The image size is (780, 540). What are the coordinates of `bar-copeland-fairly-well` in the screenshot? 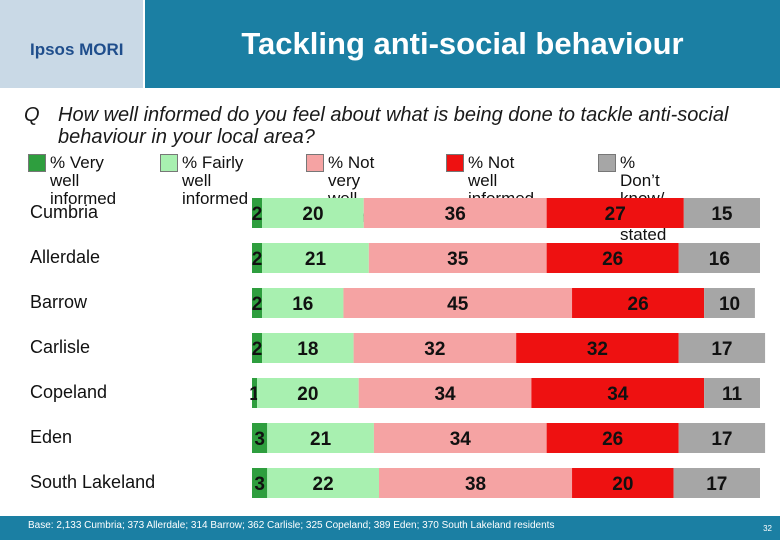 It's located at (308, 393).